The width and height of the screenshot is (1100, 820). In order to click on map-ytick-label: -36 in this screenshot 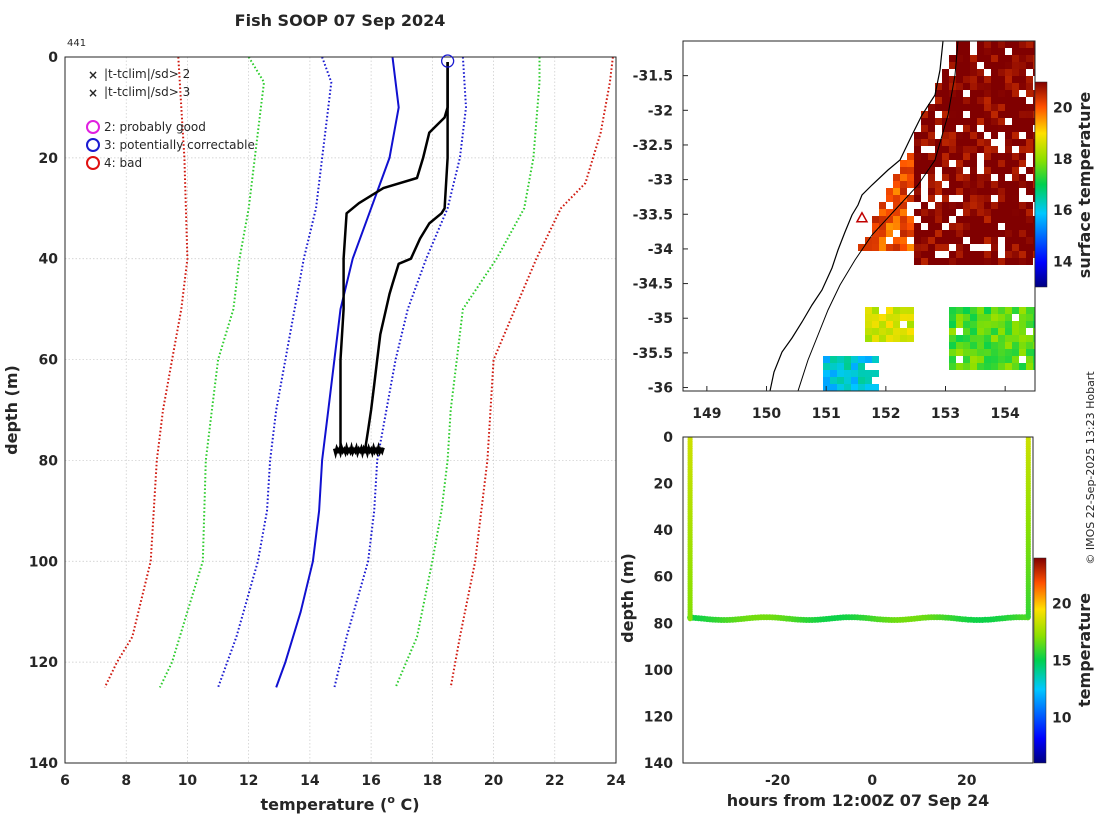, I will do `click(660, 389)`.